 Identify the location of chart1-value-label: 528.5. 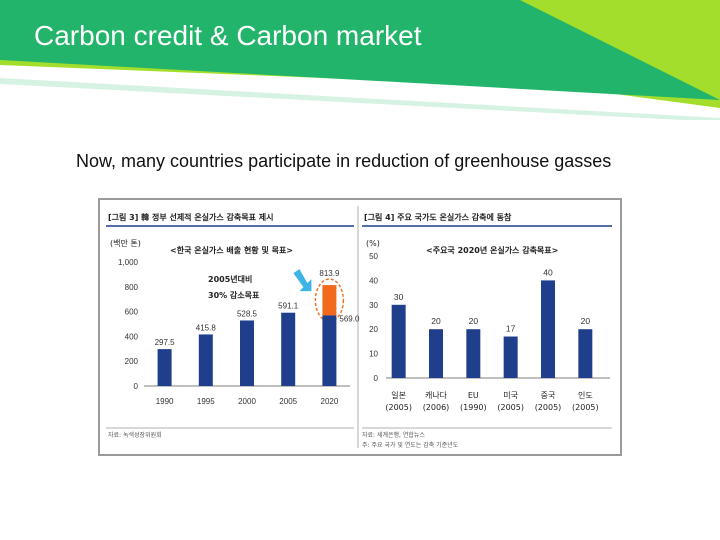
(247, 313).